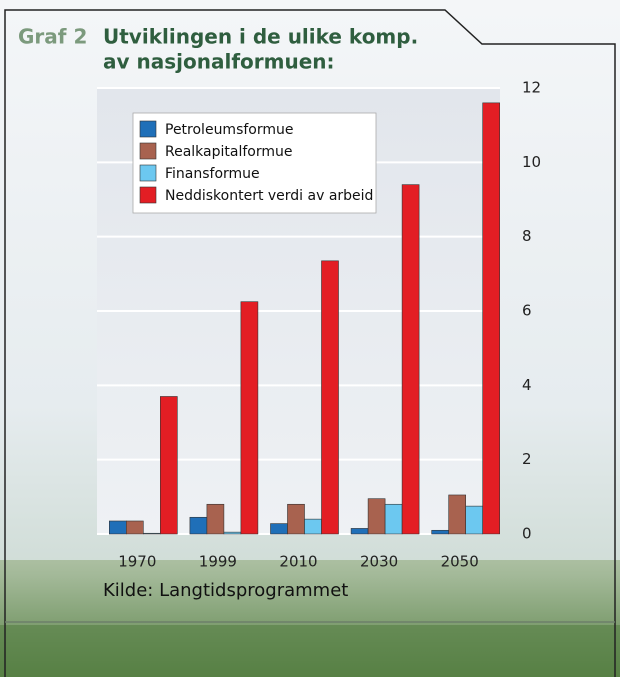 This screenshot has height=681, width=620. What do you see at coordinates (218, 562) in the screenshot?
I see `x-tick-label: 1999` at bounding box center [218, 562].